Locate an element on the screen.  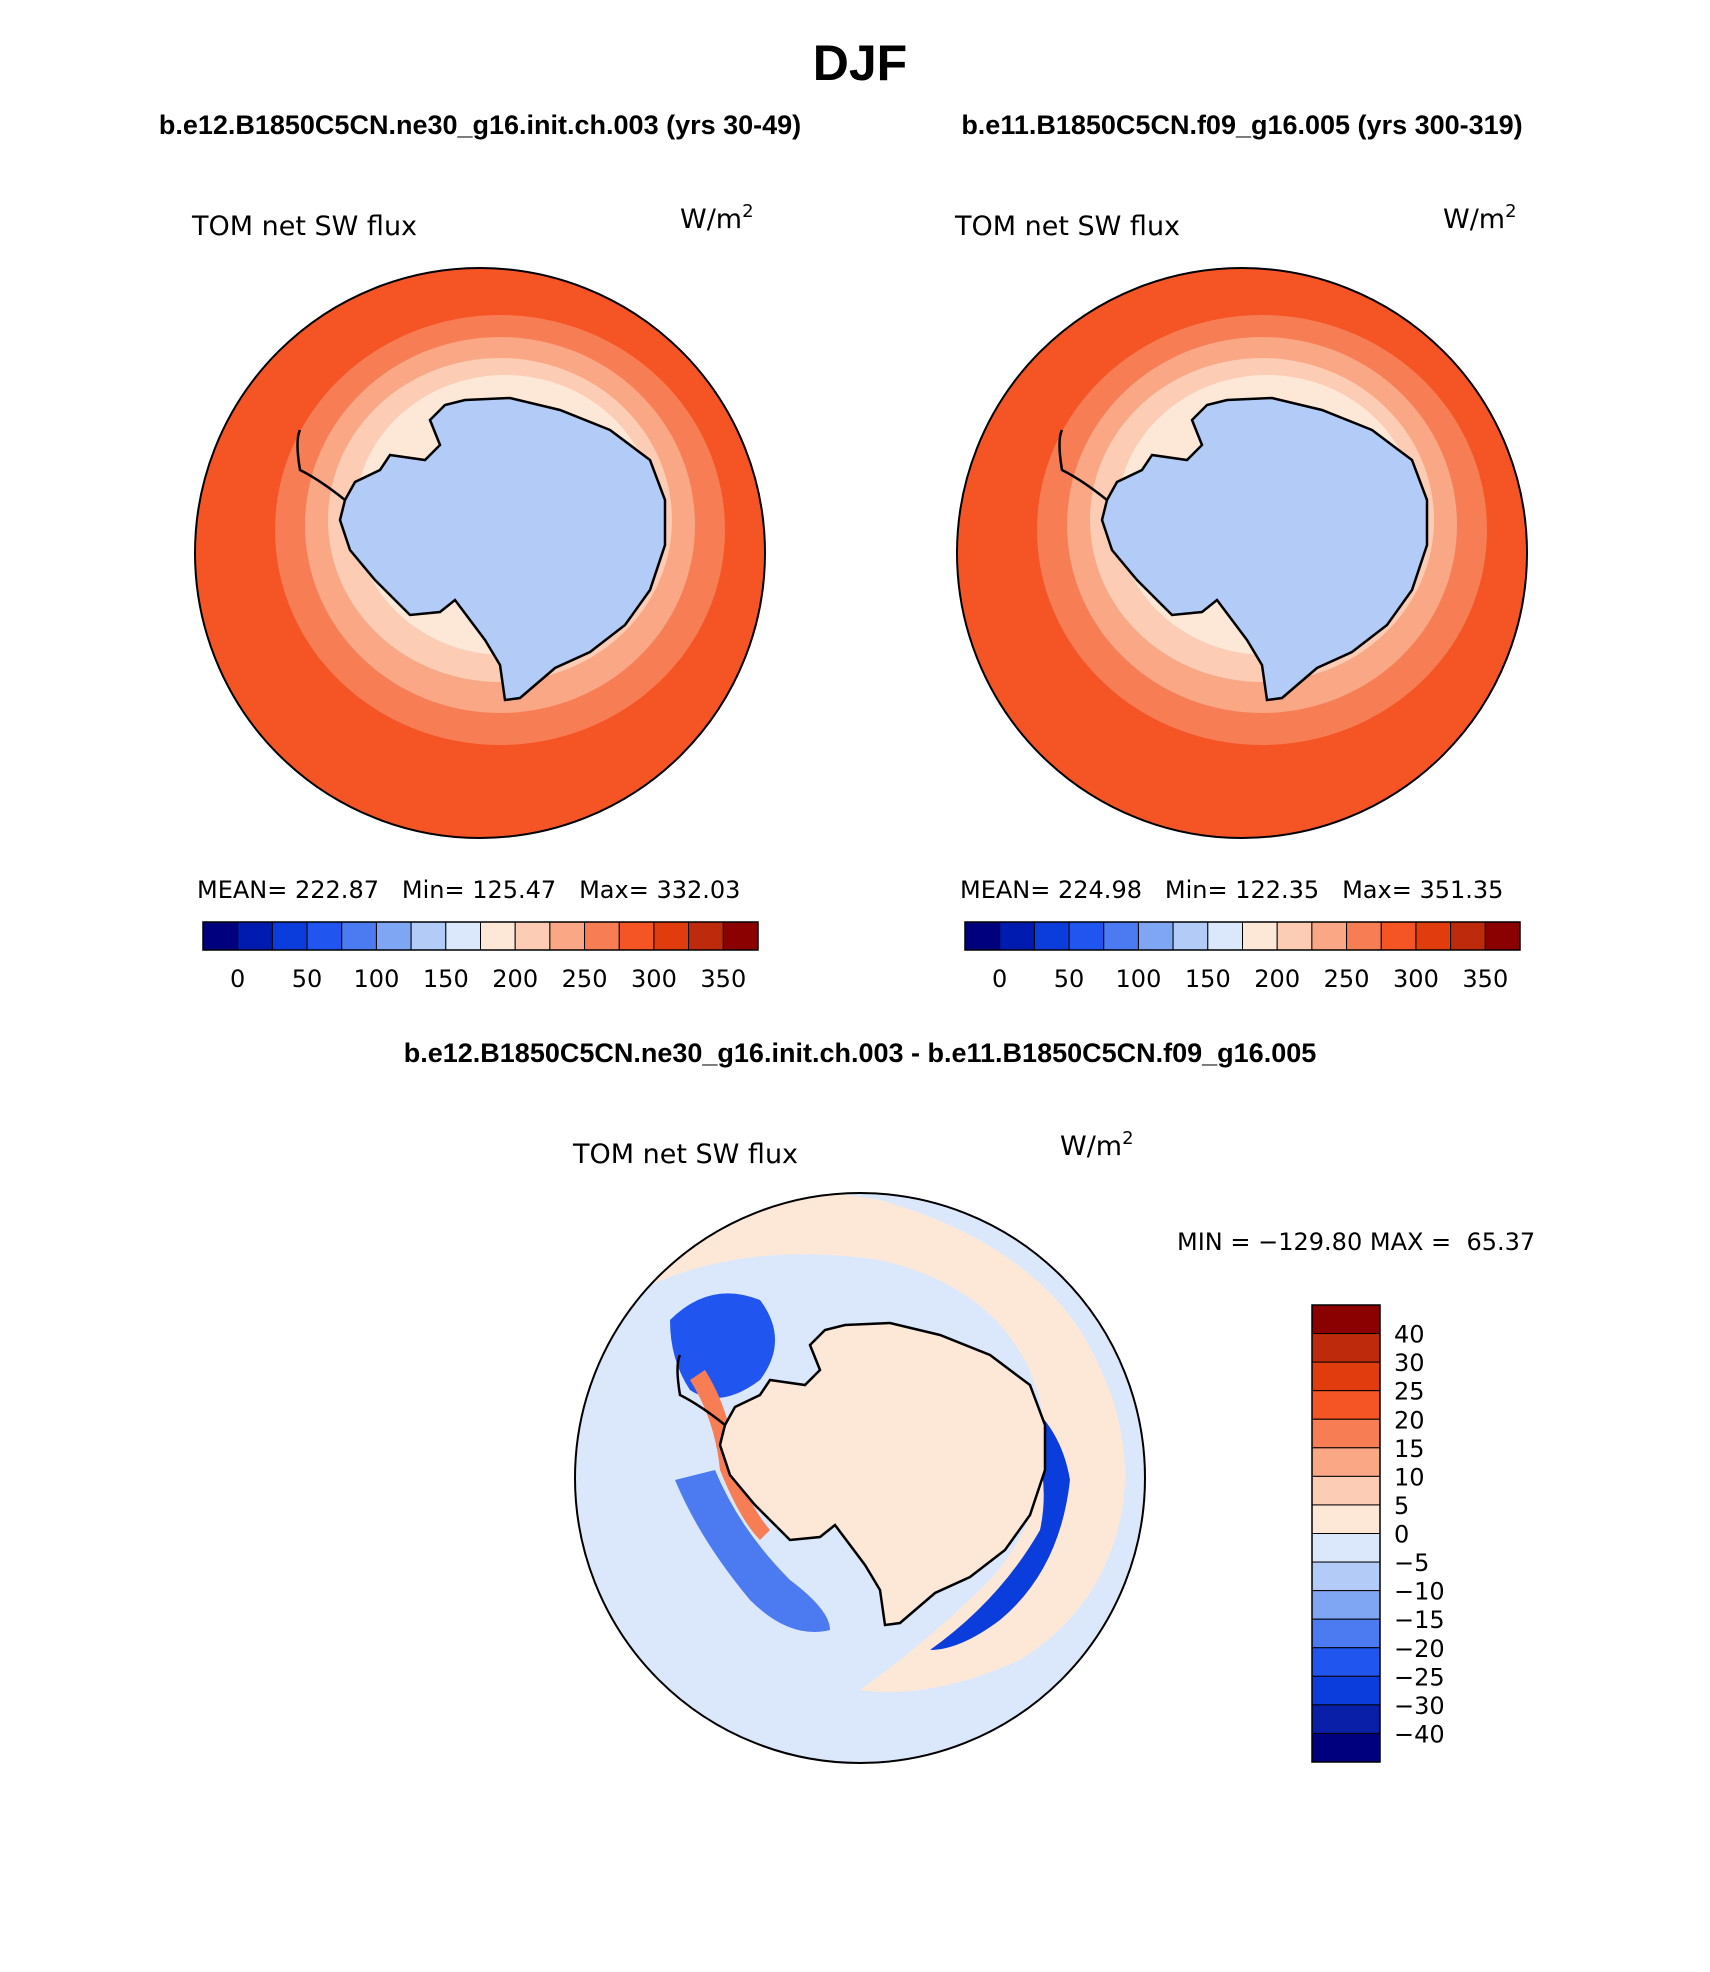
colorbar-tick-label: −5 is located at coordinates (1411, 1563).